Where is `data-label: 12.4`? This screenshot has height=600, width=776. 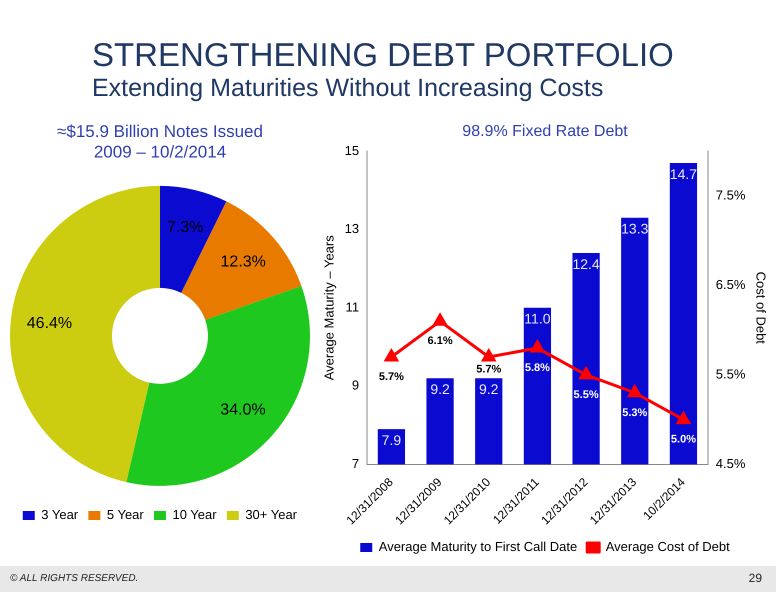
data-label: 12.4 is located at coordinates (586, 264).